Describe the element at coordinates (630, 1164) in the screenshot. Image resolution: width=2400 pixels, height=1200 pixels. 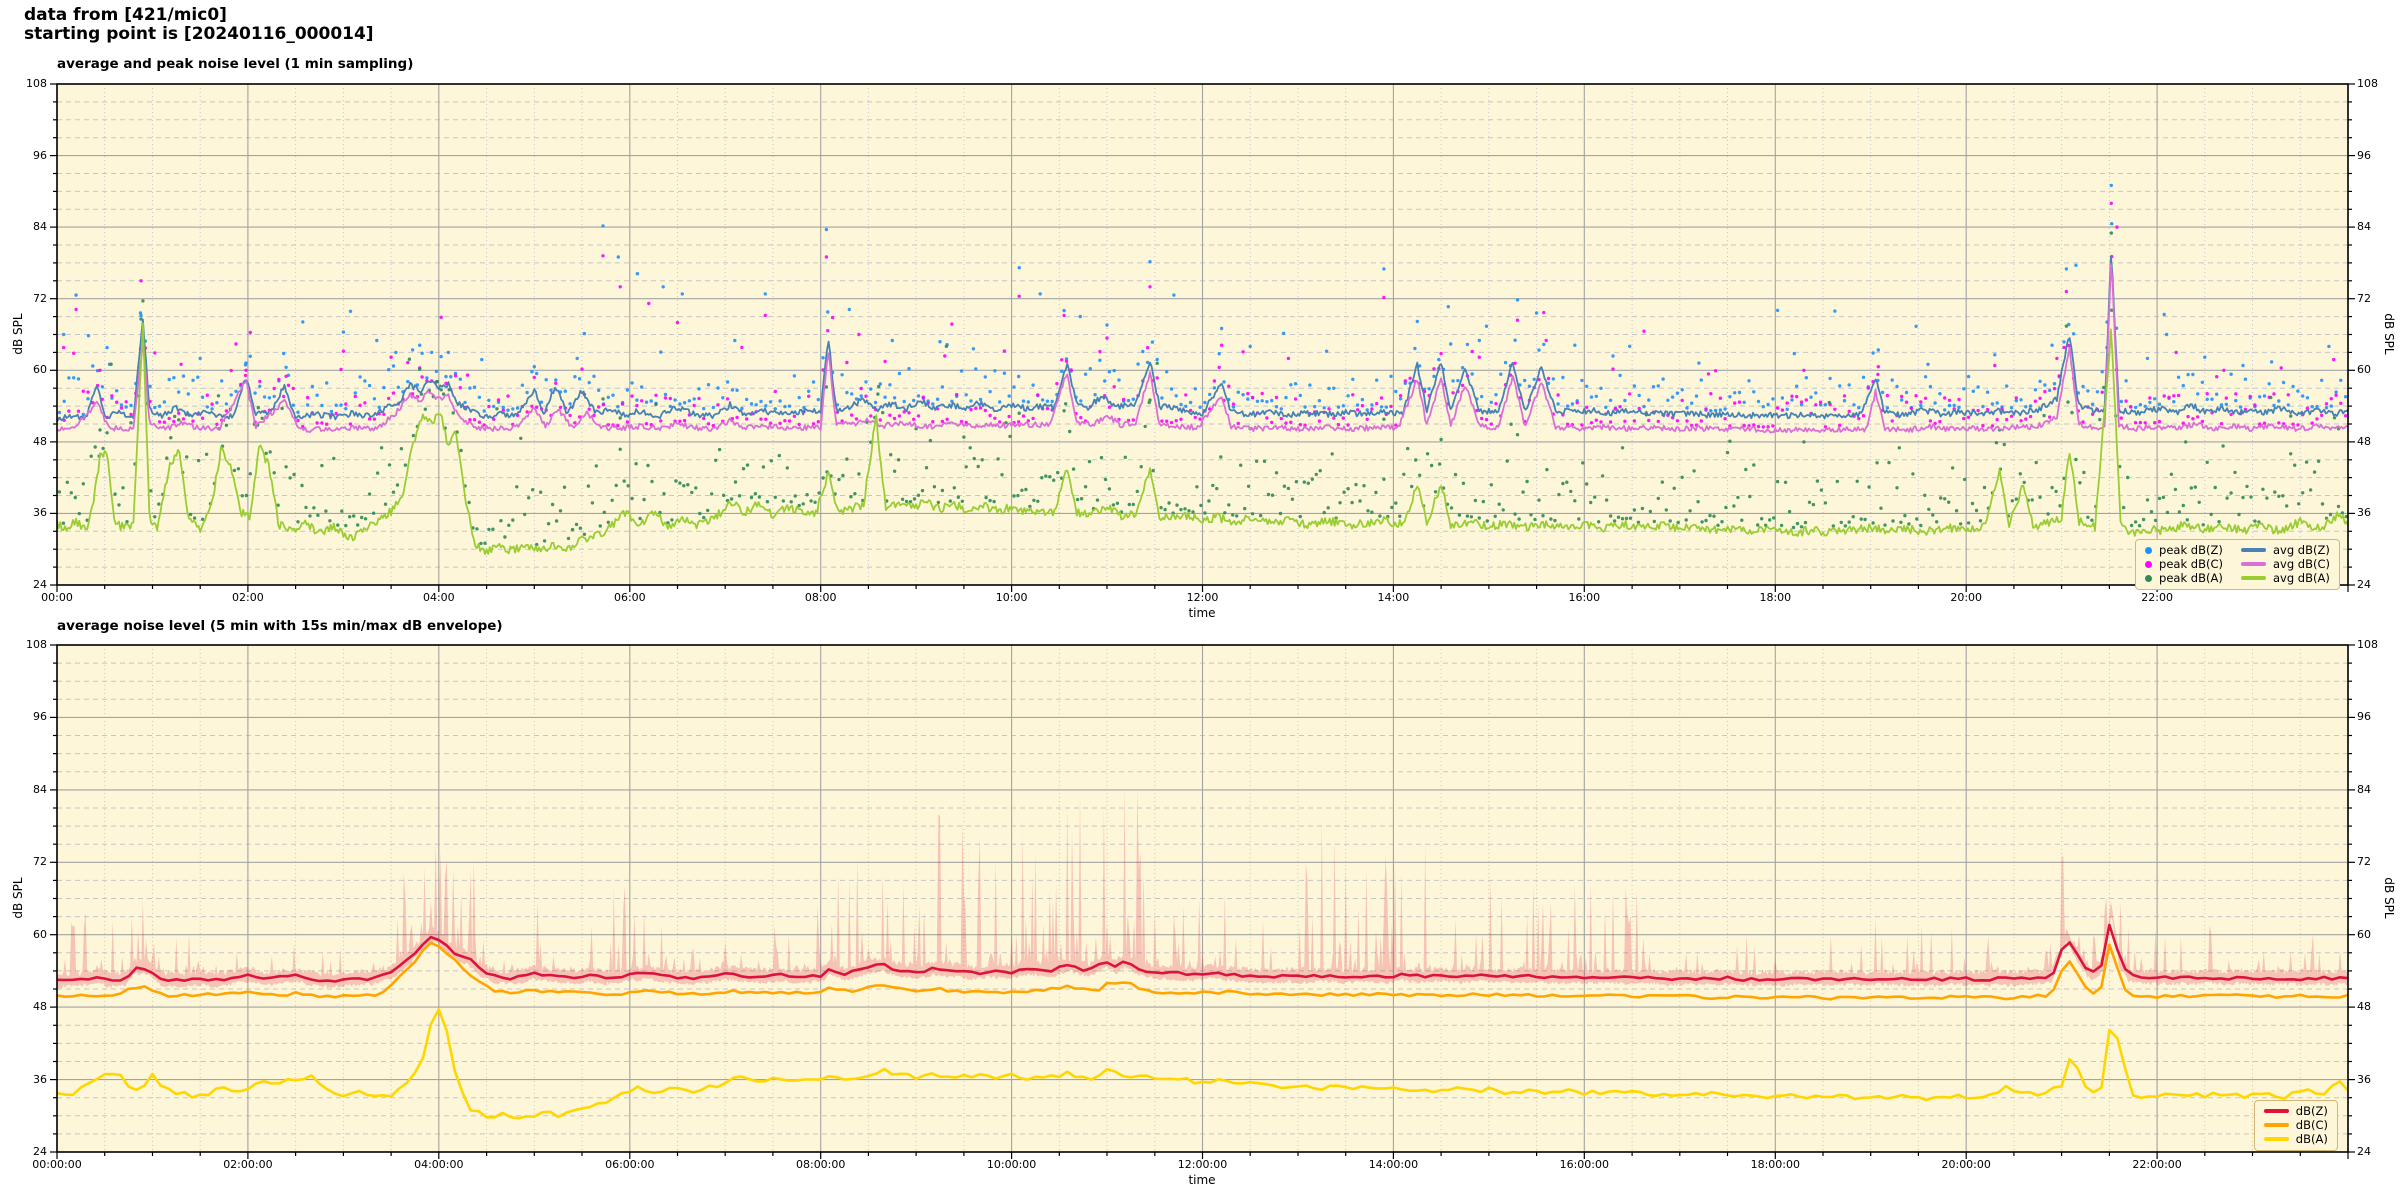
I see `x-tick-label: 06:00:00` at that location.